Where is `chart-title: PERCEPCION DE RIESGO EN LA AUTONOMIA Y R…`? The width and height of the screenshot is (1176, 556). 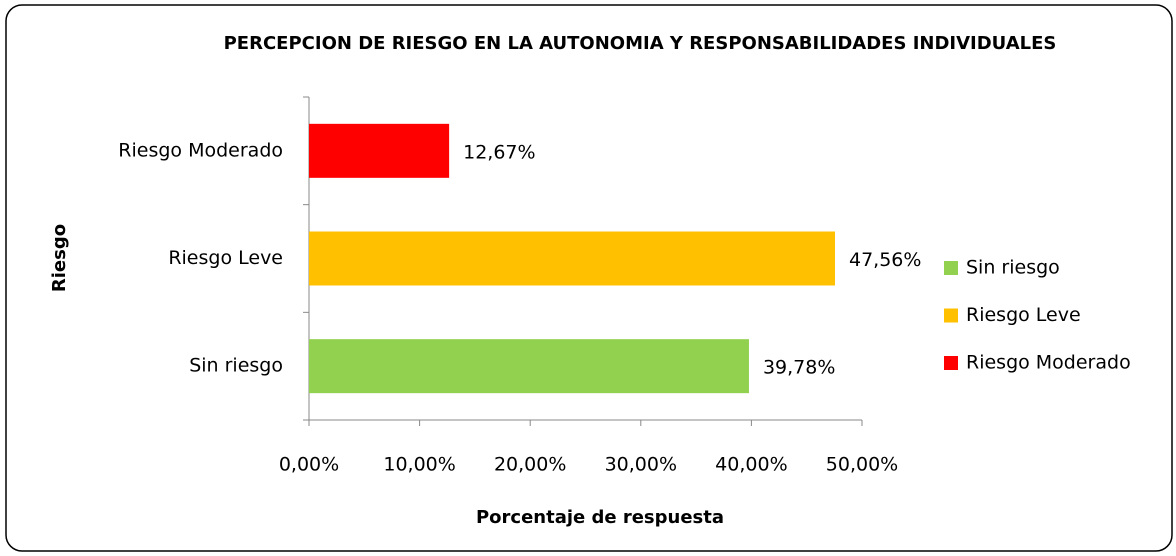
chart-title: PERCEPCION DE RIESGO EN LA AUTONOMIA Y R… is located at coordinates (640, 43).